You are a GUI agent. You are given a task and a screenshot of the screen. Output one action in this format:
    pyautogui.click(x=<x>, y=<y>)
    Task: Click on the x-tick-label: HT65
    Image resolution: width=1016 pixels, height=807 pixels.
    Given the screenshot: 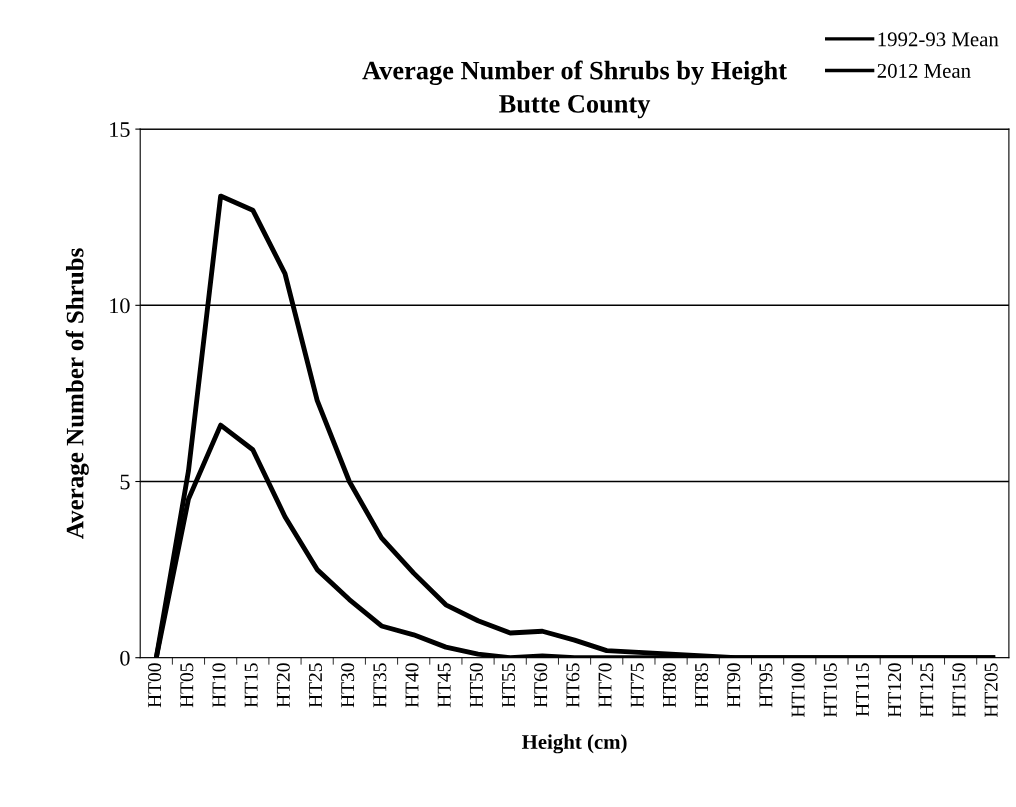 What is the action you would take?
    pyautogui.click(x=573, y=685)
    